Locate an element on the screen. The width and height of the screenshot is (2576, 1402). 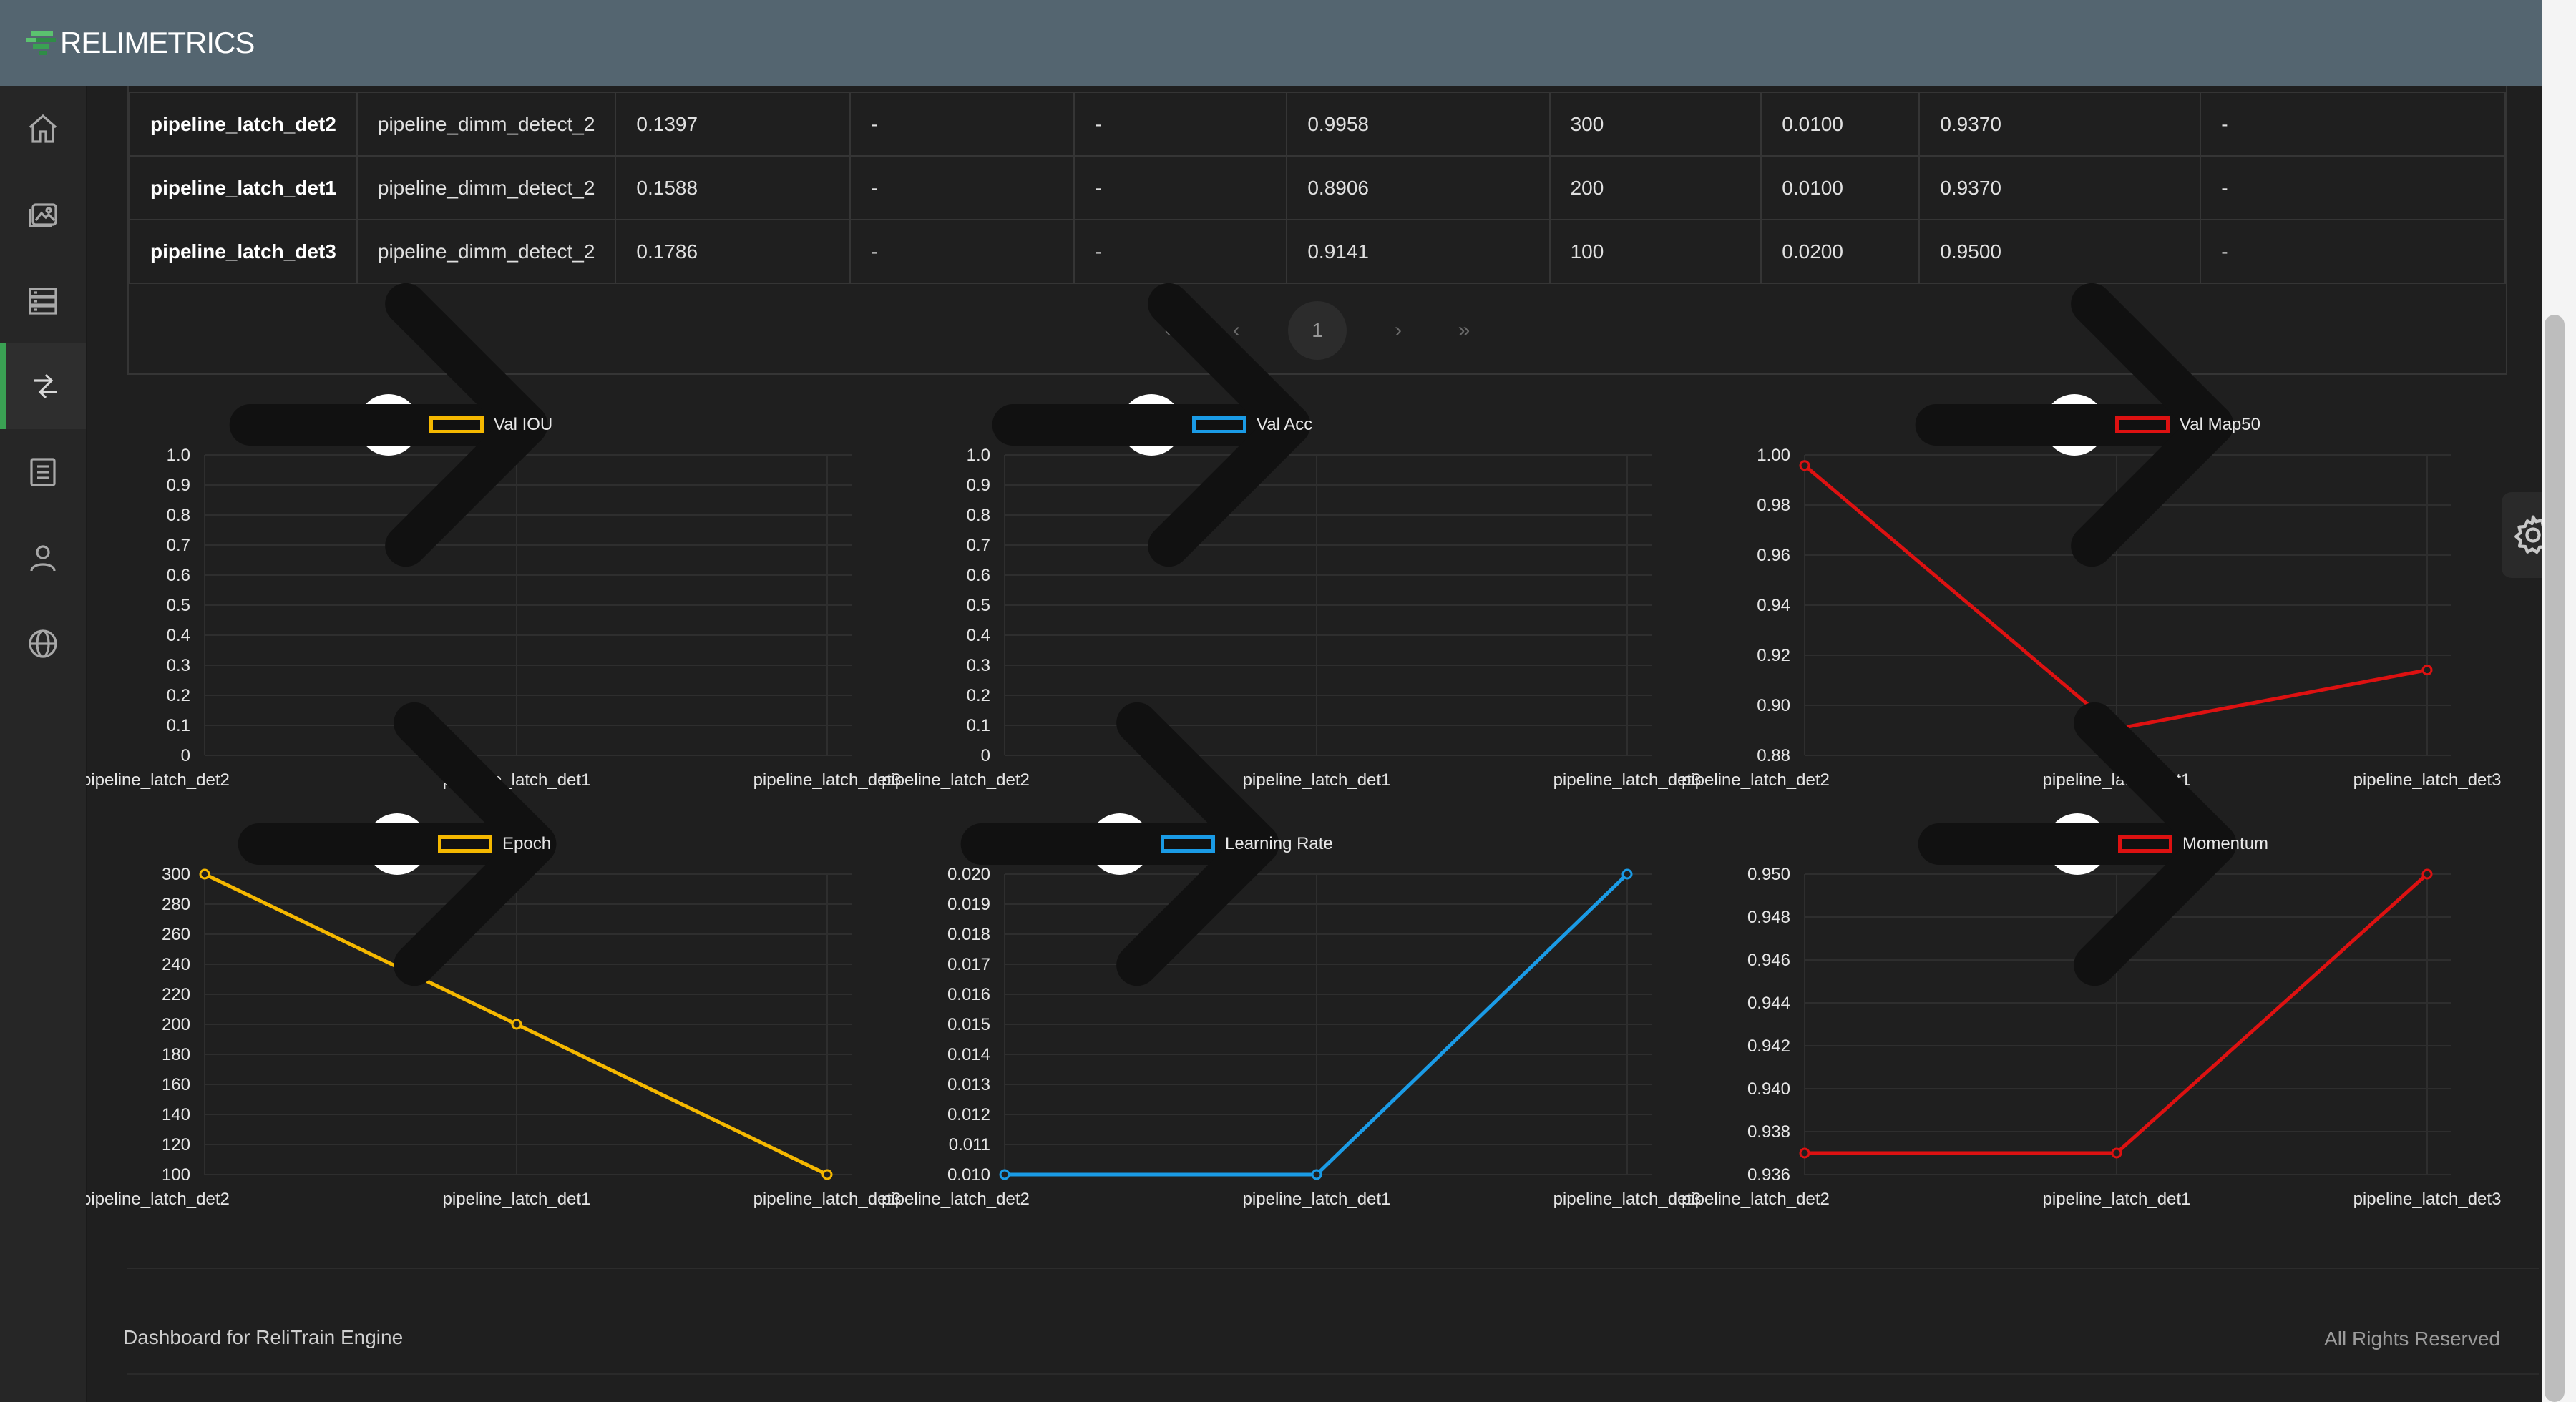
y-tick-label: 0.013 is located at coordinates (968, 1084).